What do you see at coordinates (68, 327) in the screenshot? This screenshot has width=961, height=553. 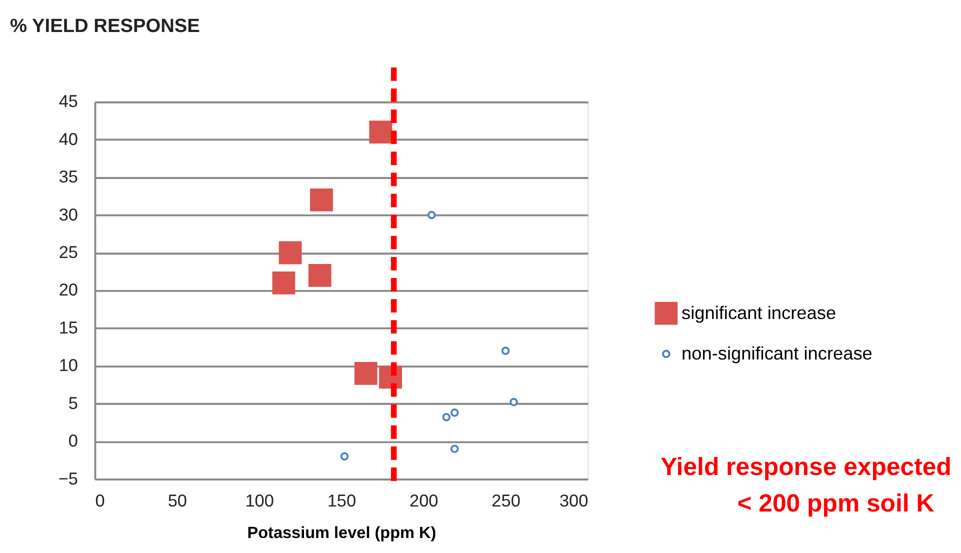 I see `y-tick-label: 15` at bounding box center [68, 327].